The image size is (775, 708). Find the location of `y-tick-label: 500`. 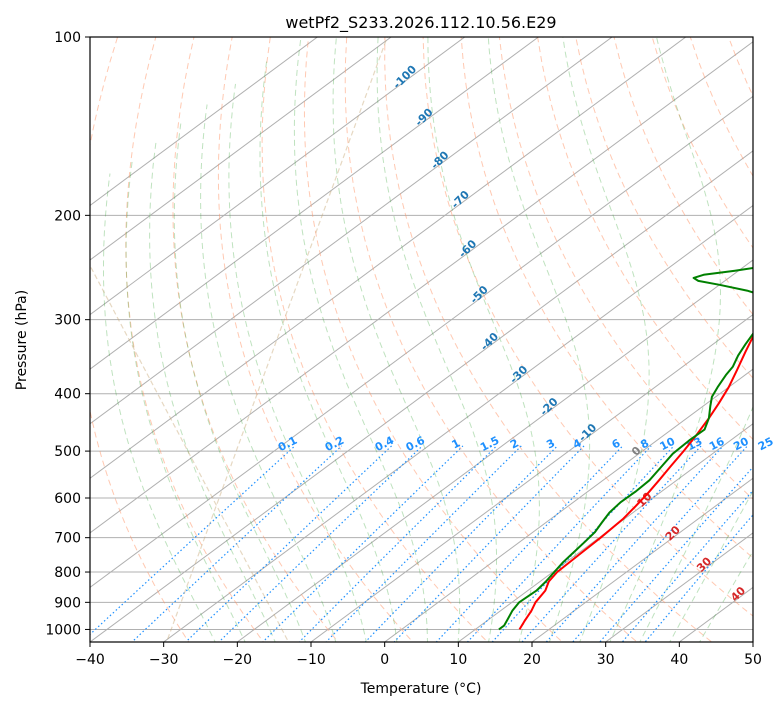

y-tick-label: 500 is located at coordinates (67, 452).